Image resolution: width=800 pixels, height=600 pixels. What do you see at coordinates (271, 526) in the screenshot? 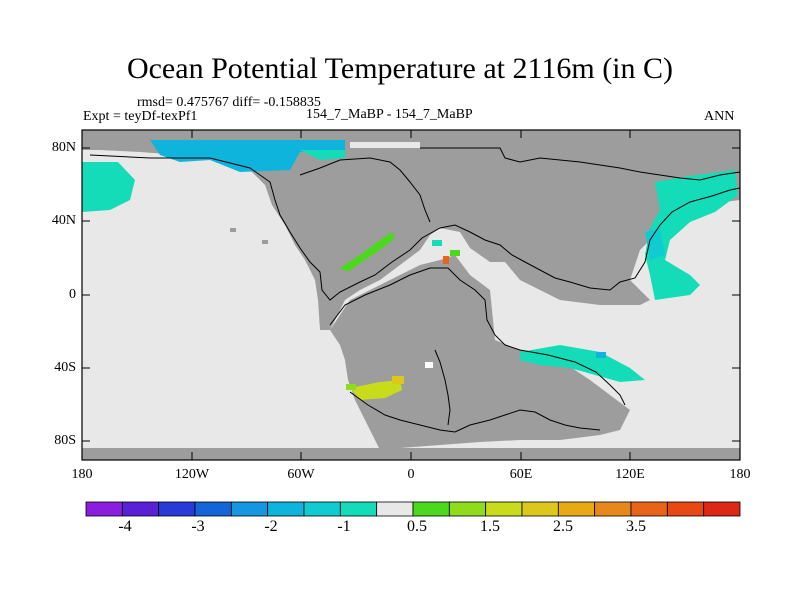
I see `colorbar-label: -2` at bounding box center [271, 526].